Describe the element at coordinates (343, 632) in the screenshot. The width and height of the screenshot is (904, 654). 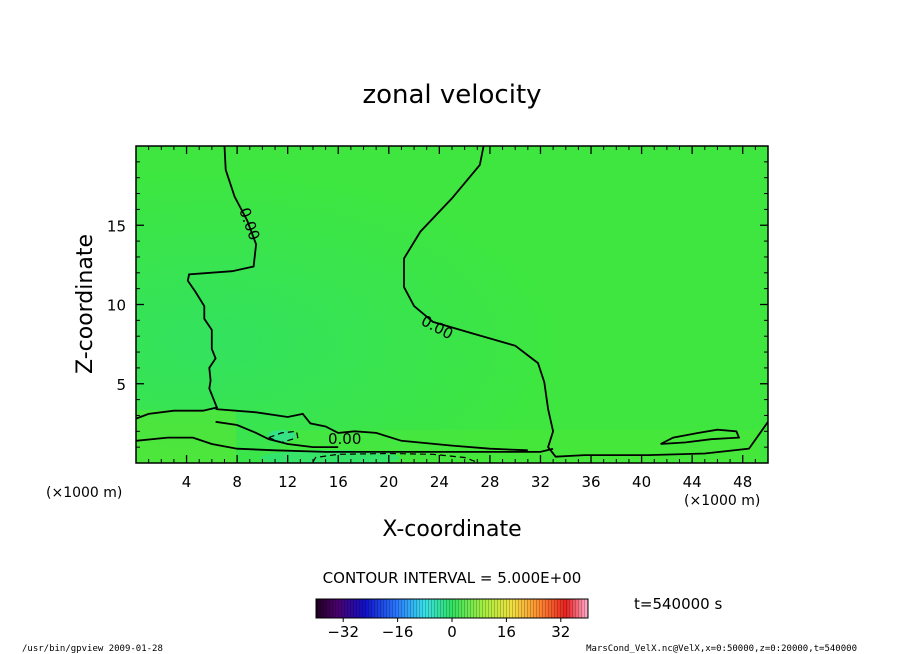
I see `colorbar-tick-label: −32` at that location.